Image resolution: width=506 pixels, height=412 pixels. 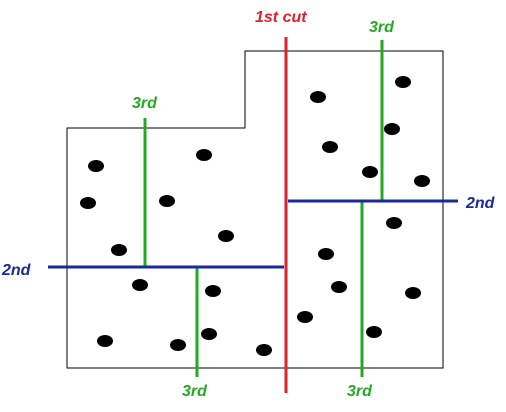 I want to click on third-cut-top-left-label: 3rd, so click(x=145, y=103).